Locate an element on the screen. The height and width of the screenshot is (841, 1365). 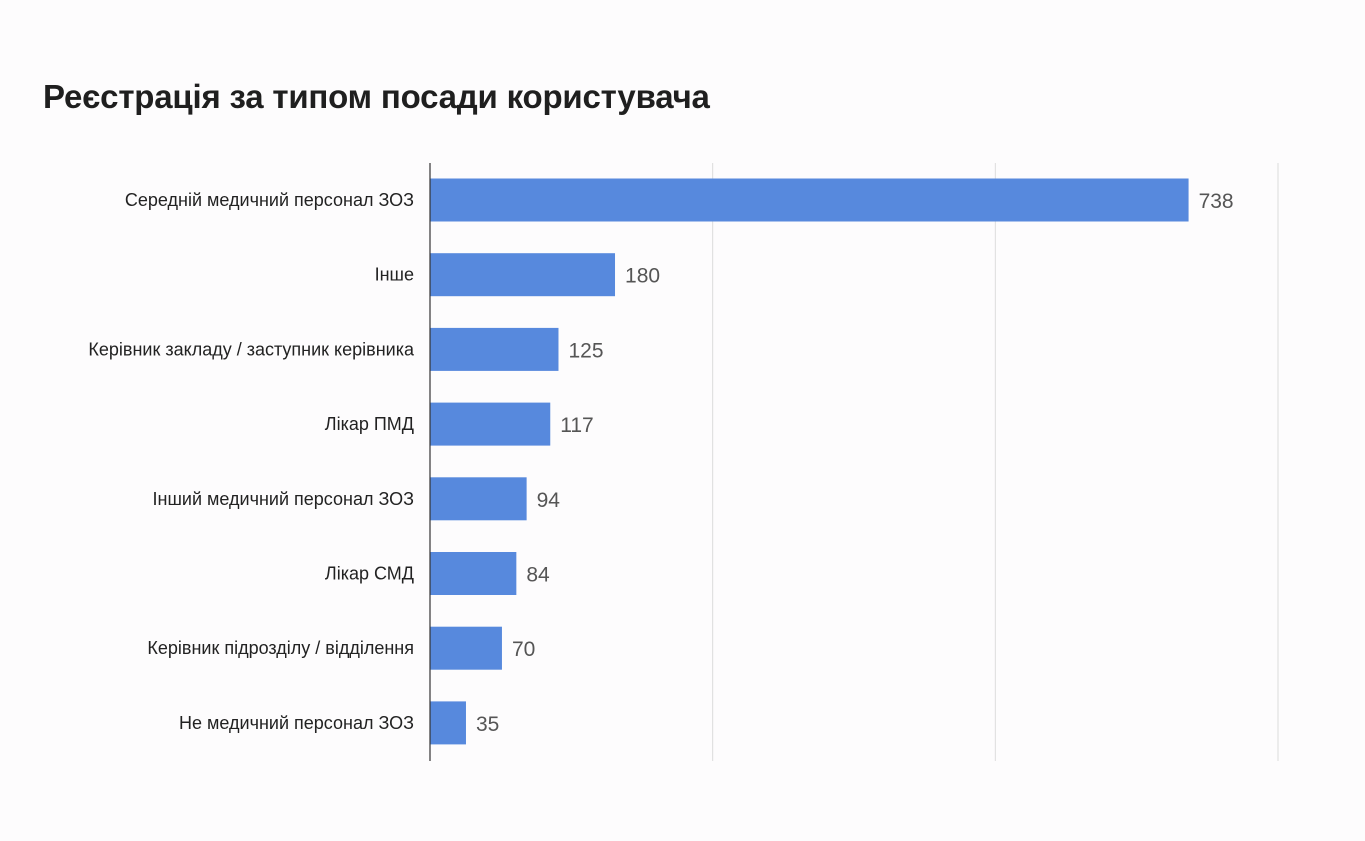
category-label: Не медичний персонал ЗОЗ is located at coordinates (296, 723).